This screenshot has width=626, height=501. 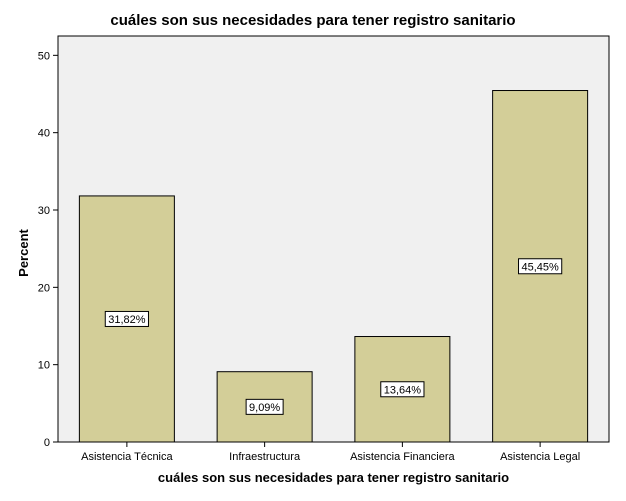 What do you see at coordinates (47, 443) in the screenshot?
I see `y-tick-label: 0` at bounding box center [47, 443].